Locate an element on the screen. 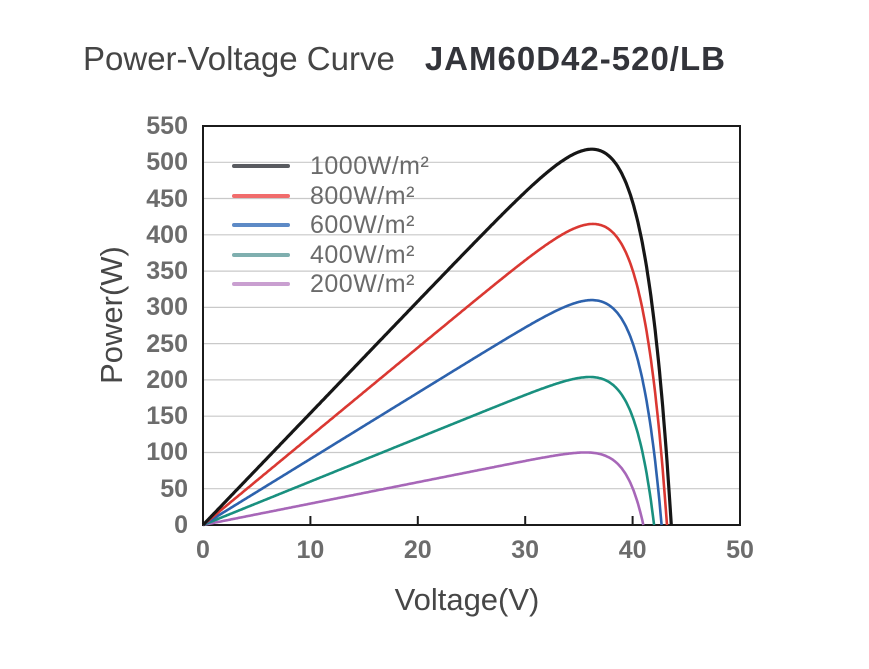 This screenshot has height=669, width=869. x-tick-label-20: 20 is located at coordinates (417, 550).